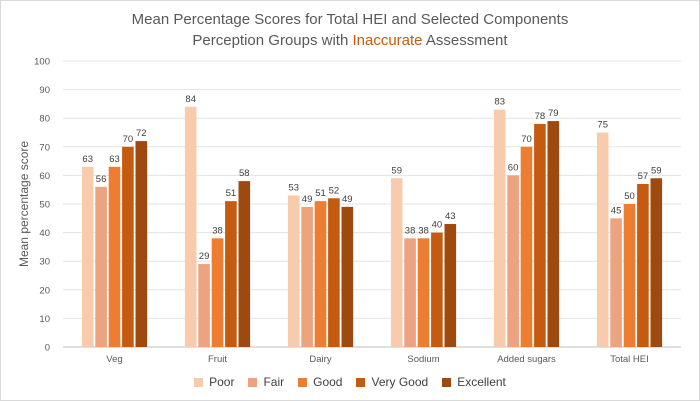 The image size is (700, 401). Describe the element at coordinates (217, 359) in the screenshot. I see `category-label: Fruit` at that location.